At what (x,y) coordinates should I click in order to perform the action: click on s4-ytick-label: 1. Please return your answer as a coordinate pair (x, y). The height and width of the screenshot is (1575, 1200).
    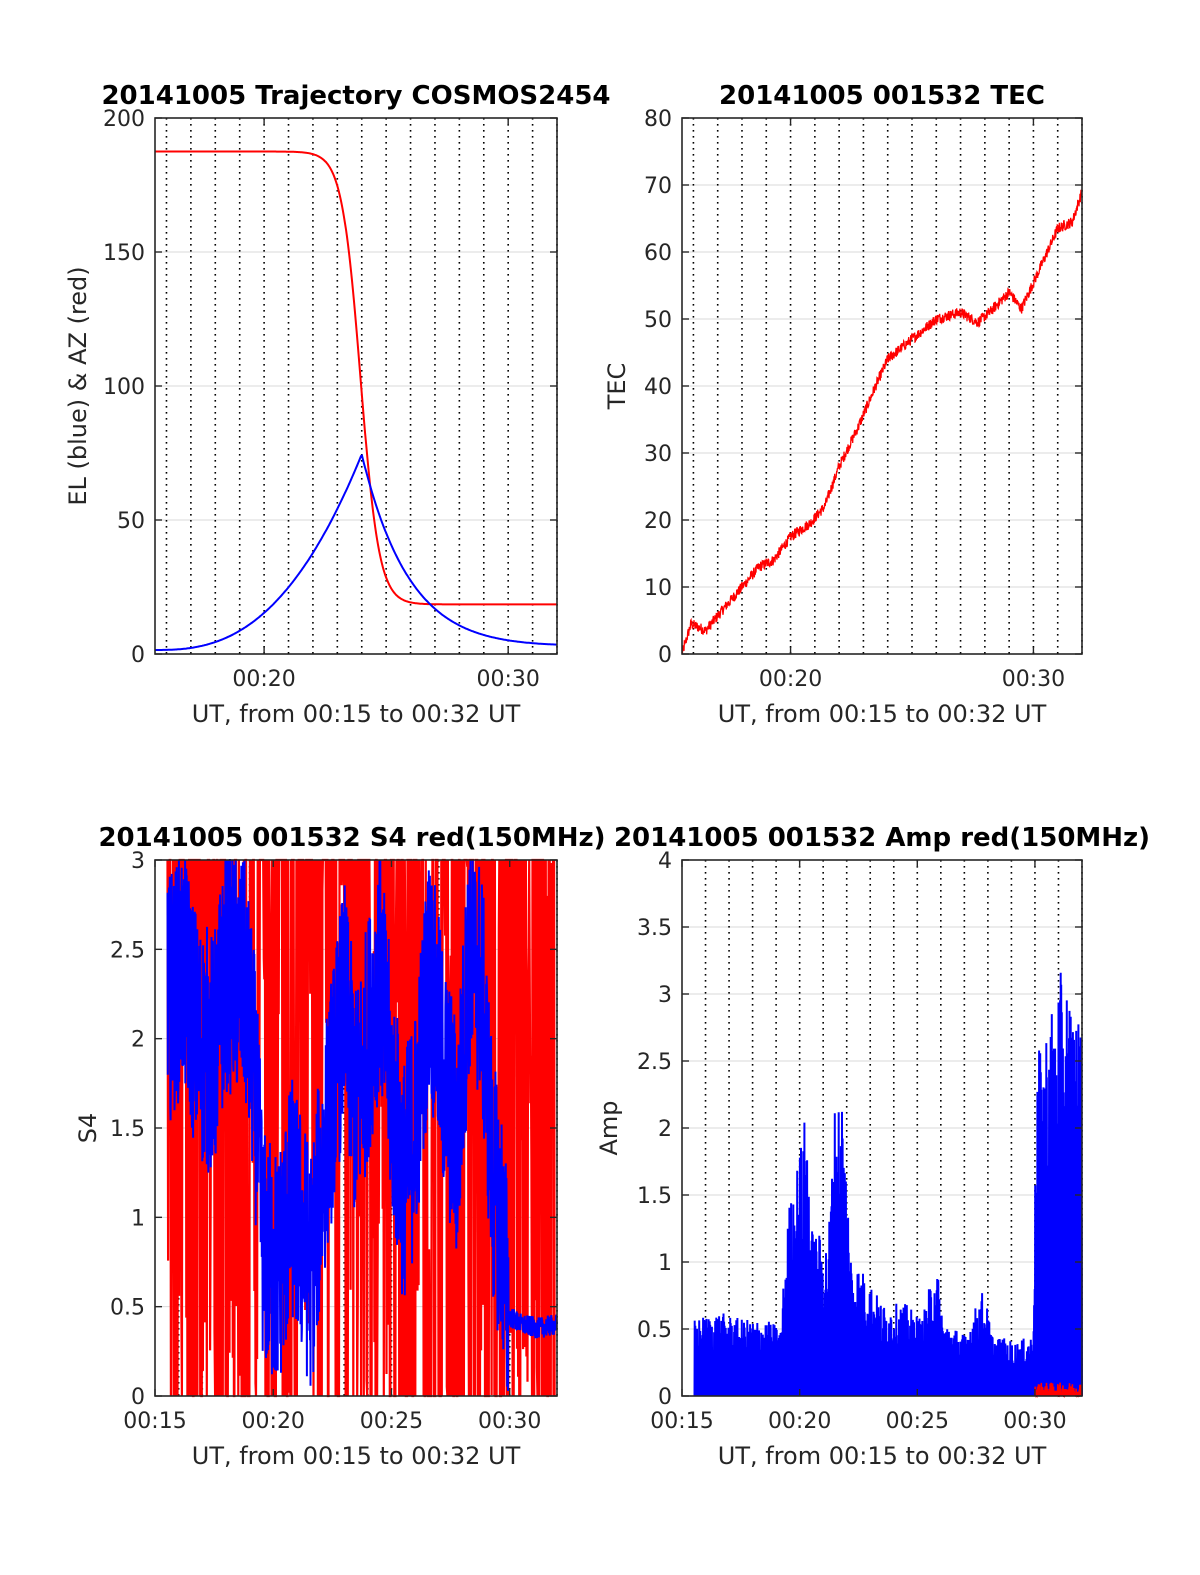
    Looking at the image, I should click on (138, 1218).